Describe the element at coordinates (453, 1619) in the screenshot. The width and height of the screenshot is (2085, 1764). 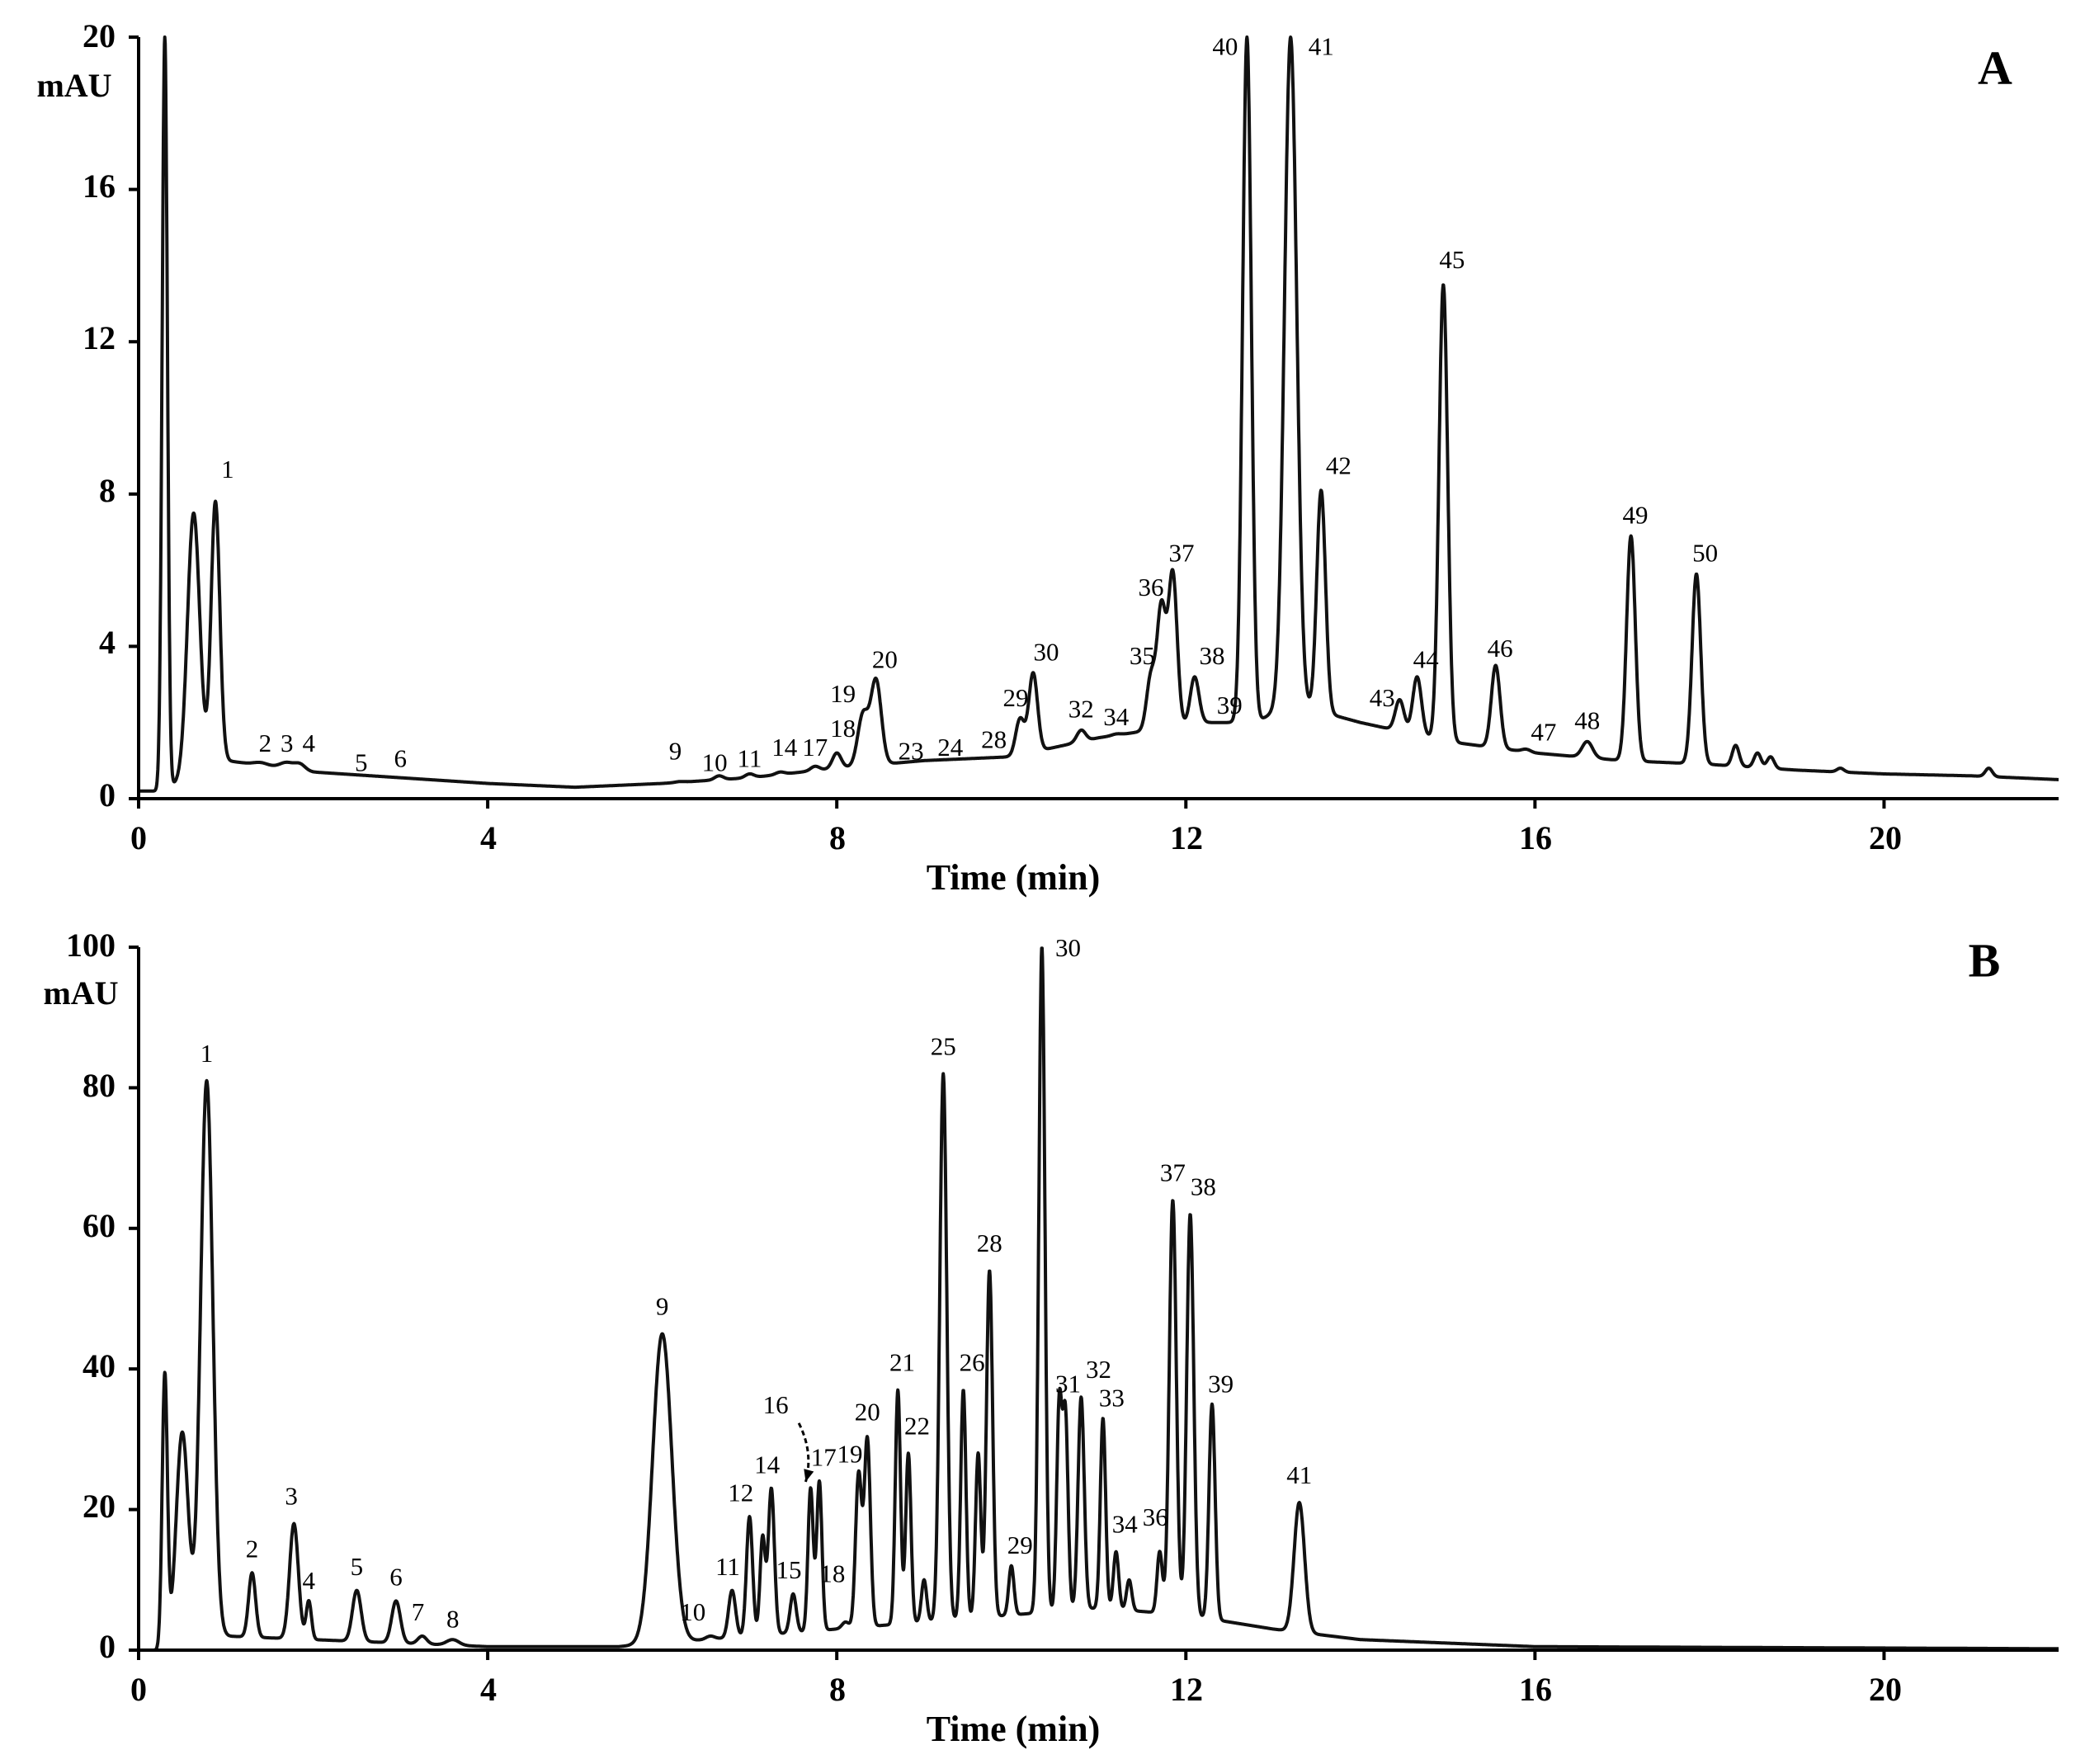
I see `peak-label: 8` at that location.